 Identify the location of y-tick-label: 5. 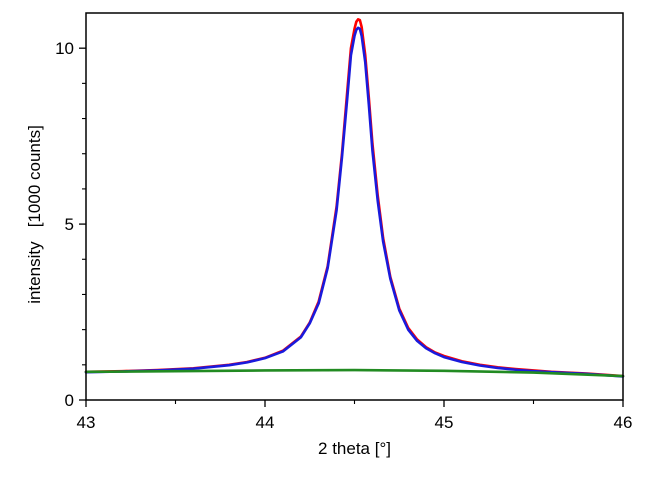
(69, 224).